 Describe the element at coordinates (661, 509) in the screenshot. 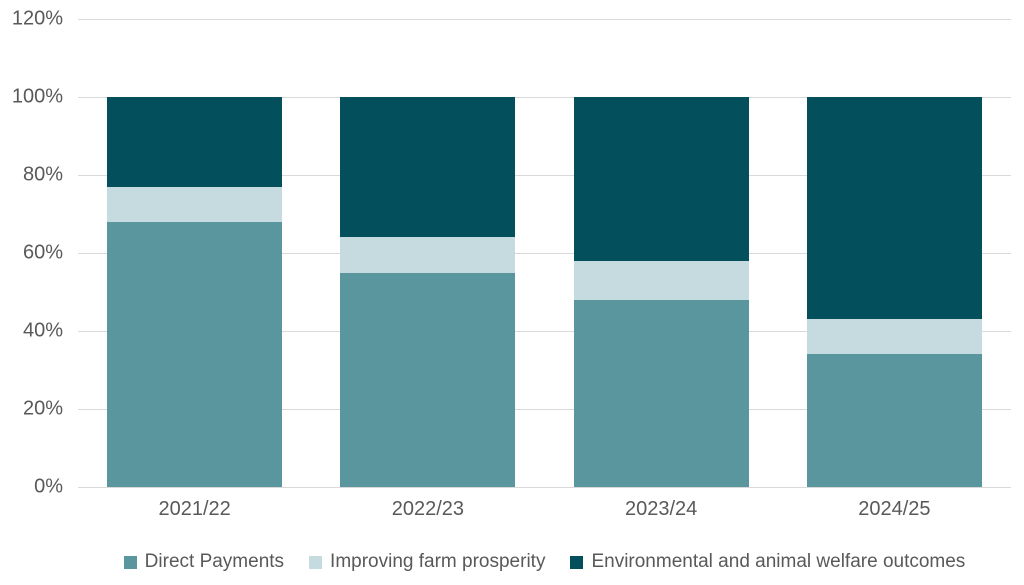

I see `x-axis-label: 2023/24` at that location.